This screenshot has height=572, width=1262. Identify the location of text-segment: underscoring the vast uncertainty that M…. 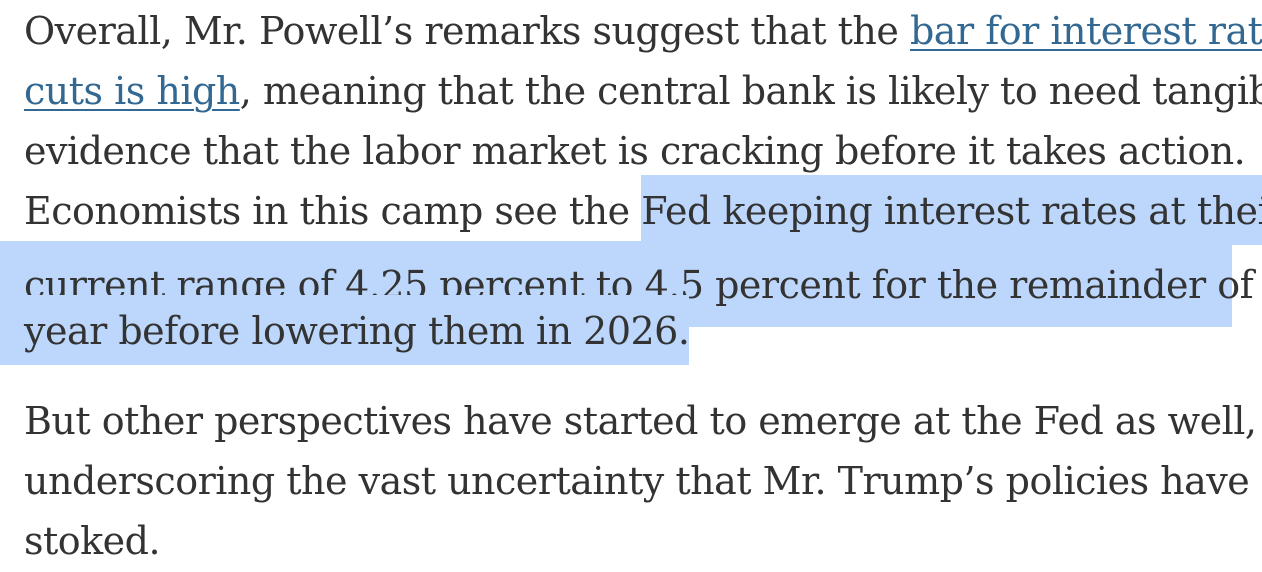
(637, 481).